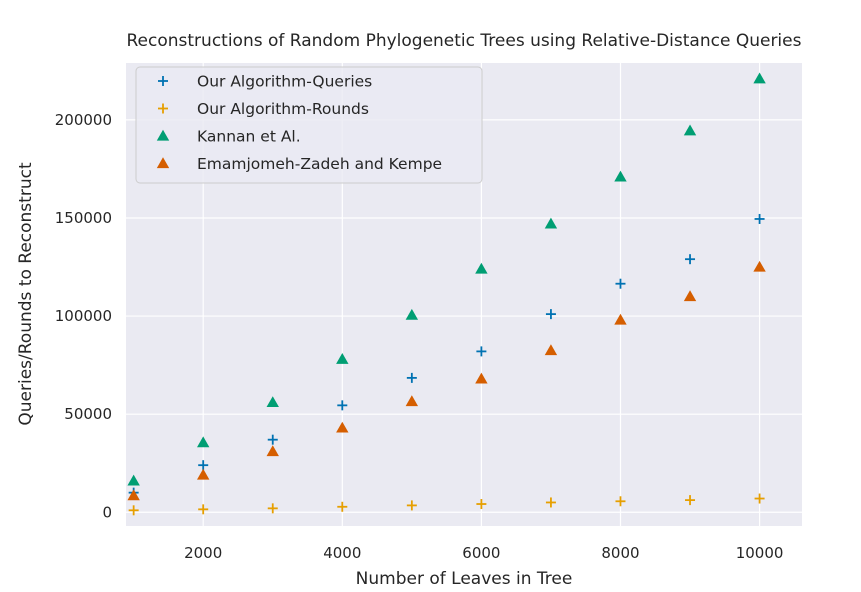 Image resolution: width=861 pixels, height=592 pixels. I want to click on legend-label: Emamjomeh-Zadeh and Kempe, so click(319, 164).